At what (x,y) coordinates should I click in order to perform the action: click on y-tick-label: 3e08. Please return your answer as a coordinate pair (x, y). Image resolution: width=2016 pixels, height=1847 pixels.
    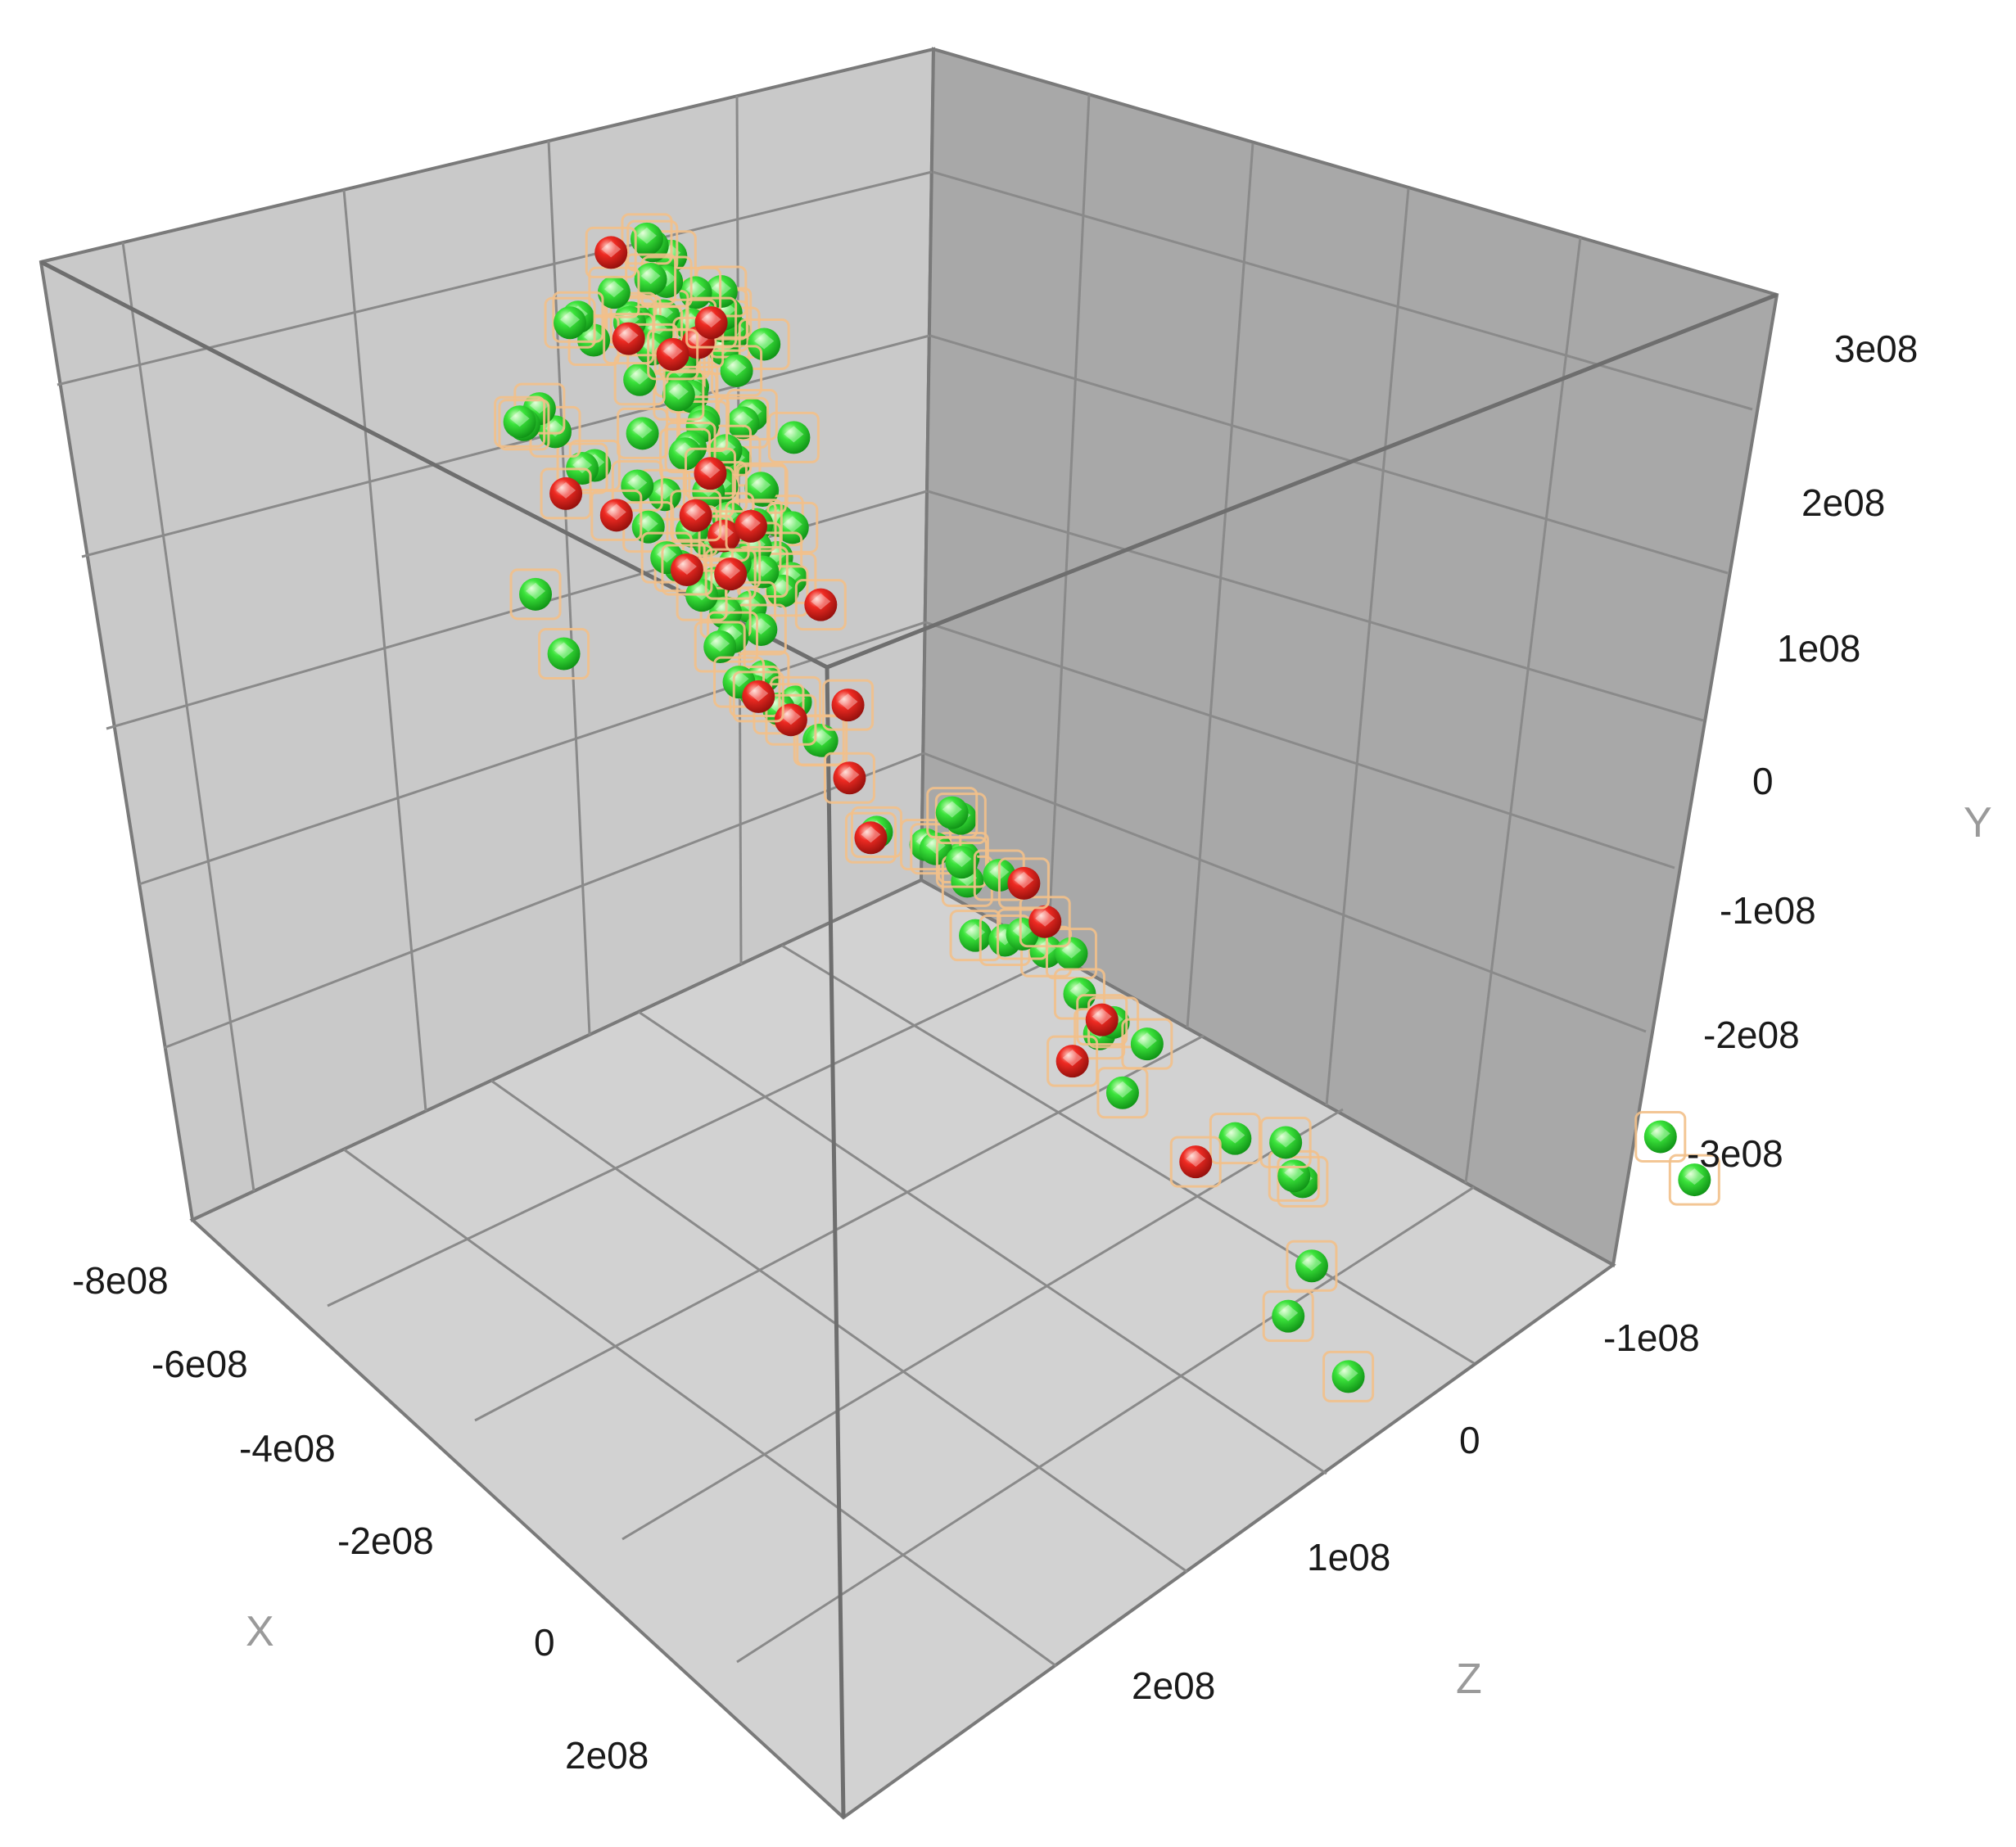
    Looking at the image, I should click on (1876, 348).